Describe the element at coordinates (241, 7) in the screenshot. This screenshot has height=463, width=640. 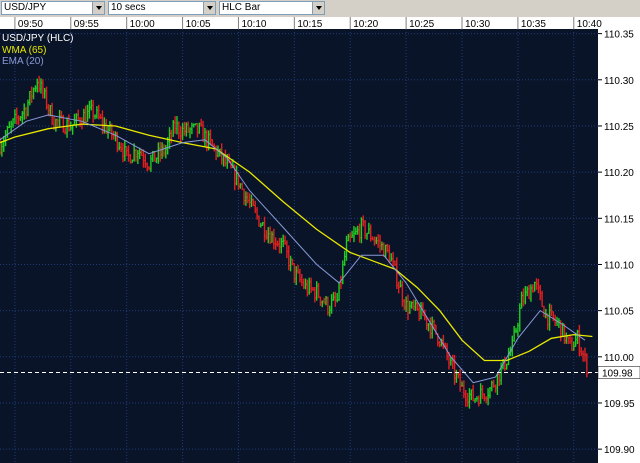
I see `chart-style-value: HLC Bar` at that location.